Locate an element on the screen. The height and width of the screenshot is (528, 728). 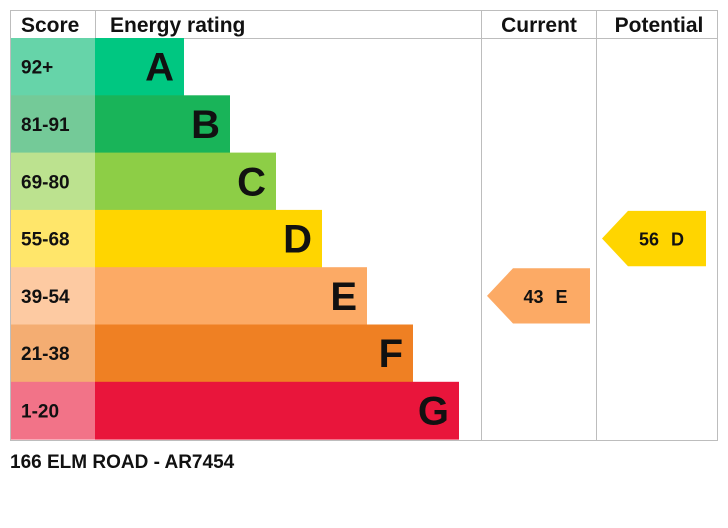
rating-letter-f: F is located at coordinates (391, 354).